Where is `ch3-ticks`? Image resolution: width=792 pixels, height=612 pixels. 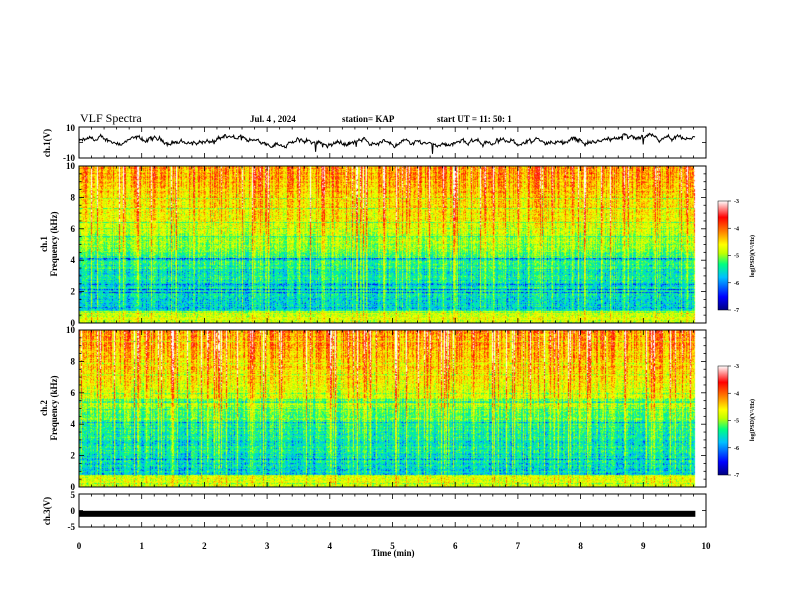
ch3-ticks is located at coordinates (392, 510).